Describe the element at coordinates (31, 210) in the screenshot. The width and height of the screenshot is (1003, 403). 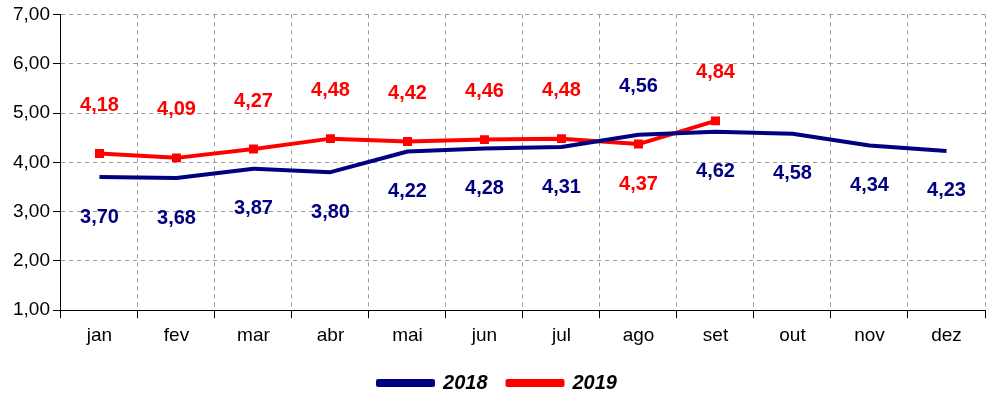
I see `y-tick-label: 3,00` at that location.